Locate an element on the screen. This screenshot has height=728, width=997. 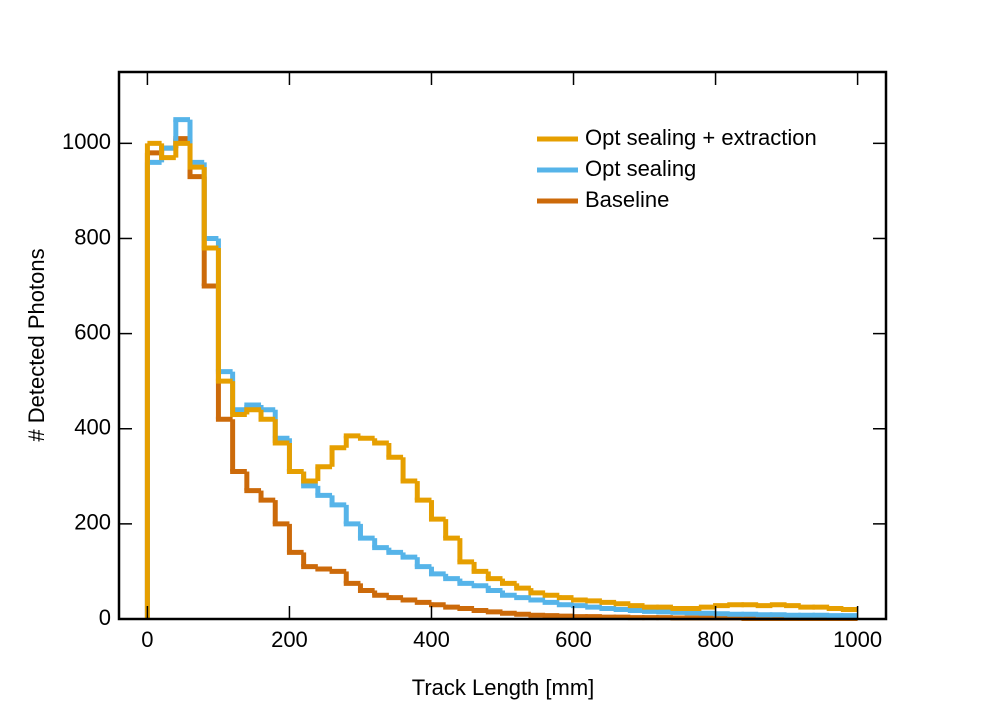
x-tick-label: 0 is located at coordinates (147, 639).